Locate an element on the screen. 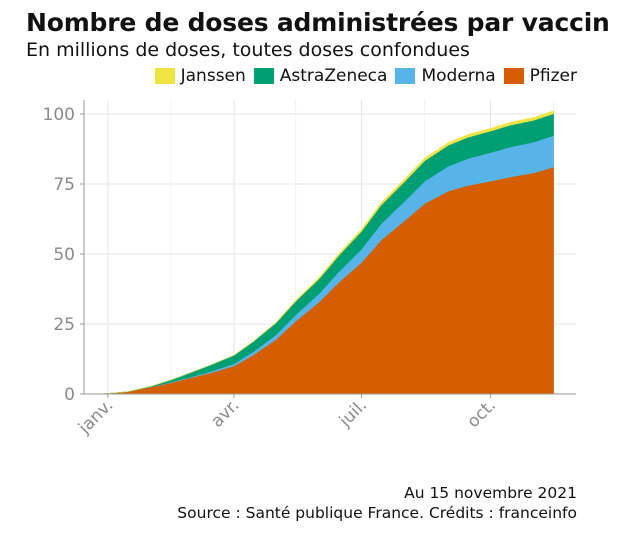  legend-label-moderna: Moderna is located at coordinates (458, 76).